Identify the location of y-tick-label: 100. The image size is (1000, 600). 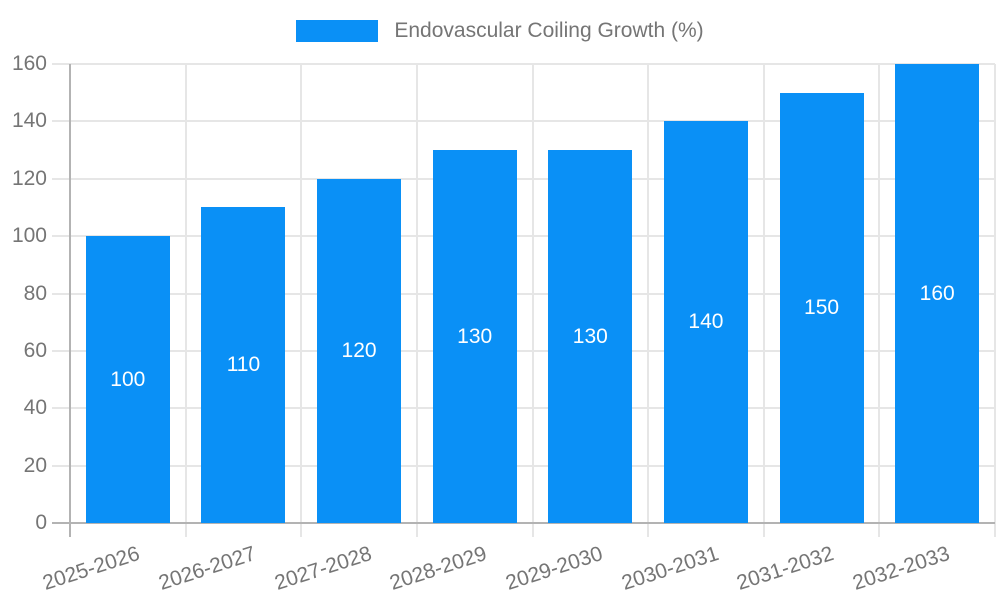
(29, 236).